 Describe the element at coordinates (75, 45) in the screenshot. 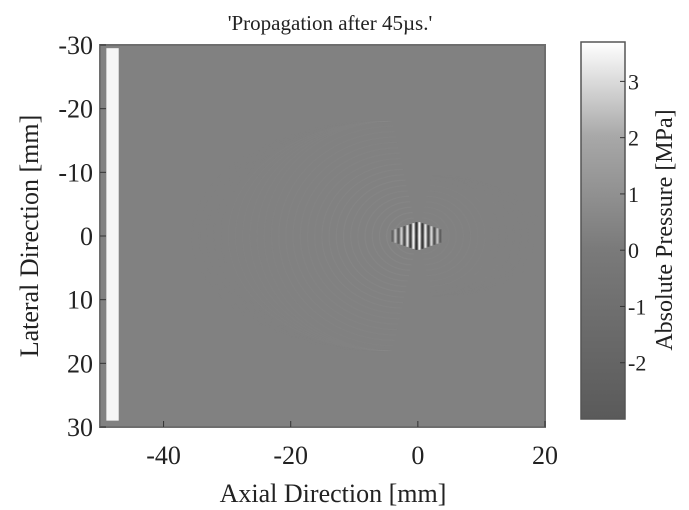

I see `y-tick-label: -30` at that location.